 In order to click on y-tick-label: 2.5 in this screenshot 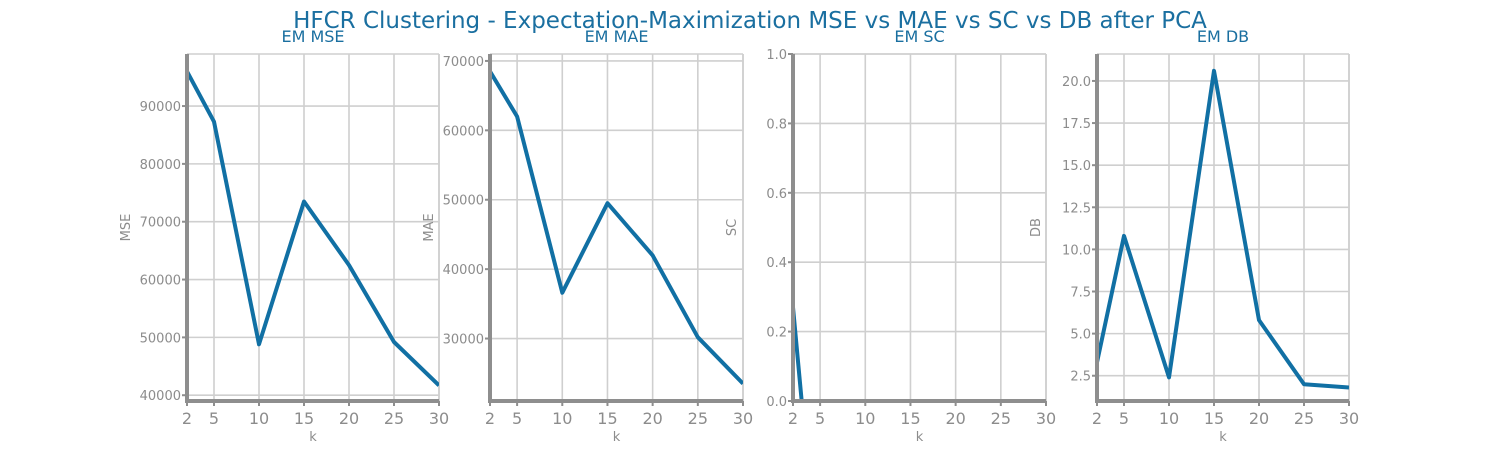, I will do `click(1080, 377)`.